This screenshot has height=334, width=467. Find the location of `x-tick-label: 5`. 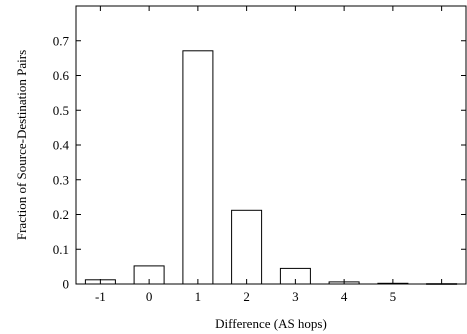

x-tick-label: 5 is located at coordinates (393, 296).